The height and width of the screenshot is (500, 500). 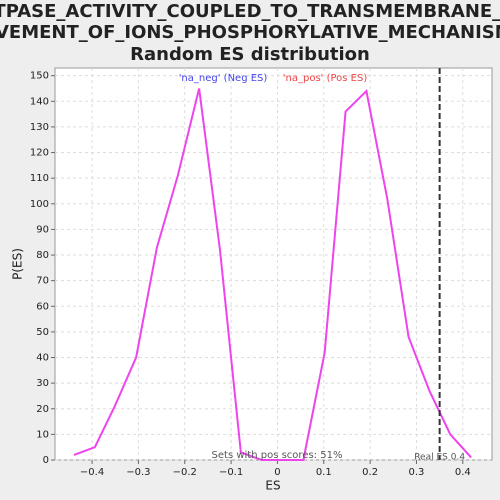 What do you see at coordinates (39, 127) in the screenshot?
I see `y-tick-label: 130` at bounding box center [39, 127].